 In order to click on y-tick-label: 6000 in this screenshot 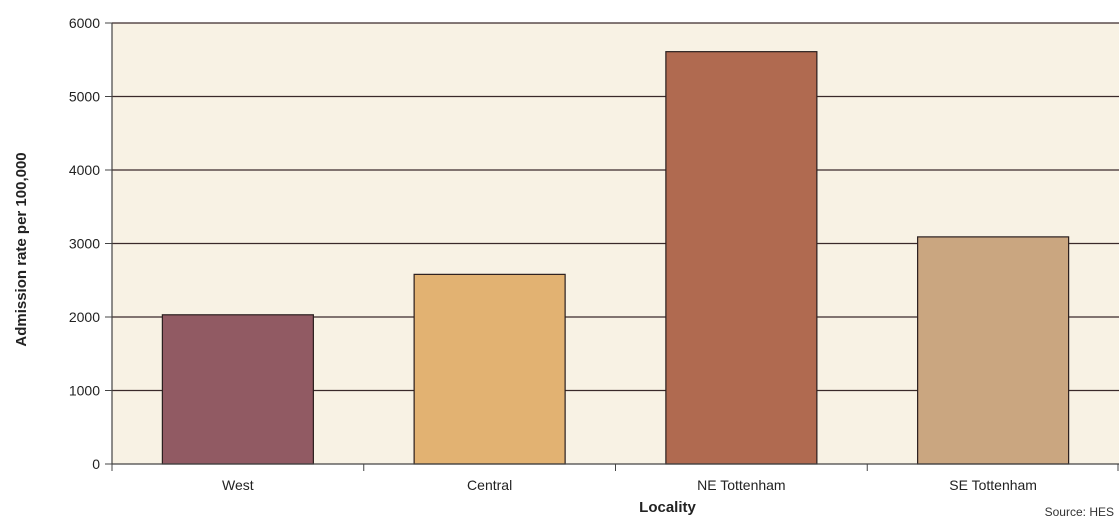, I will do `click(84, 23)`.